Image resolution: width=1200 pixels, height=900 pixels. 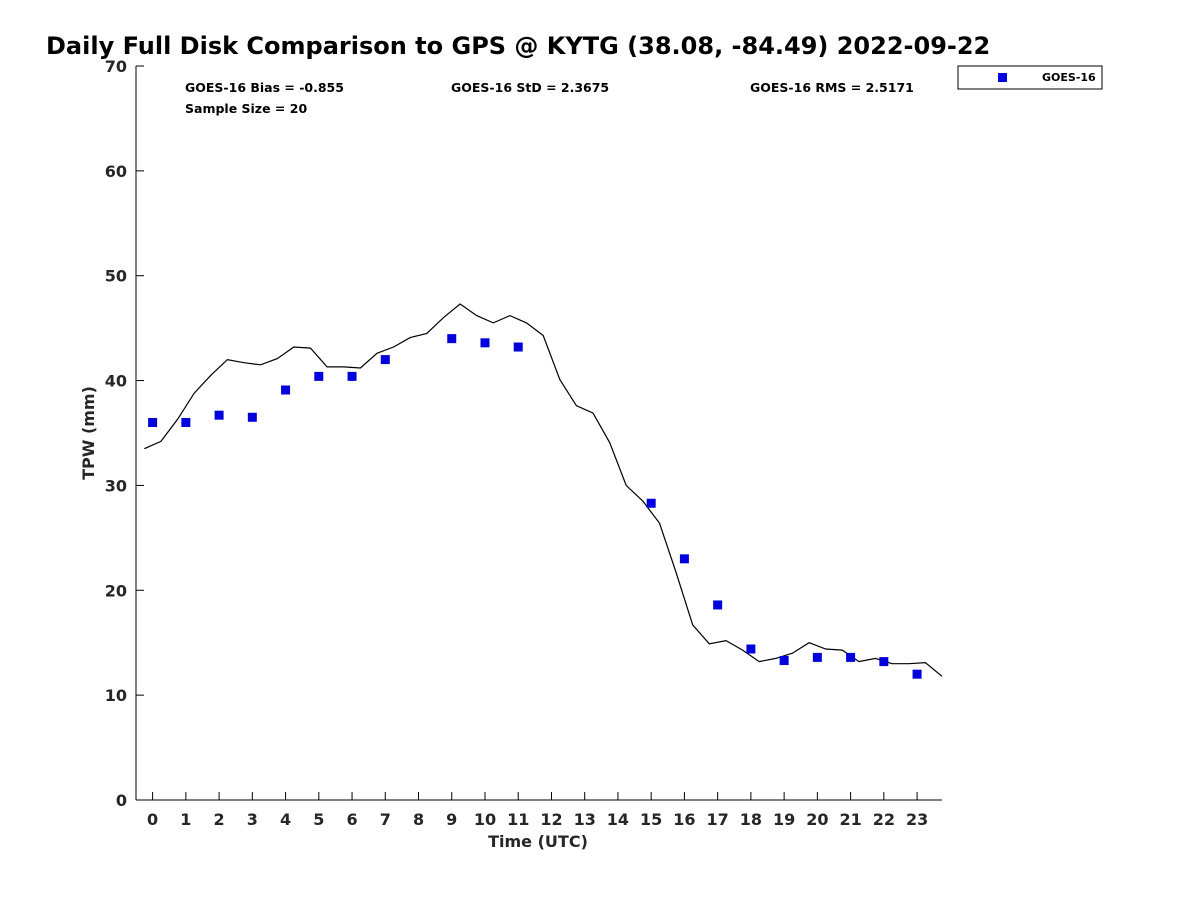 What do you see at coordinates (1069, 77) in the screenshot?
I see `legend-label-goes16: GOES-16` at bounding box center [1069, 77].